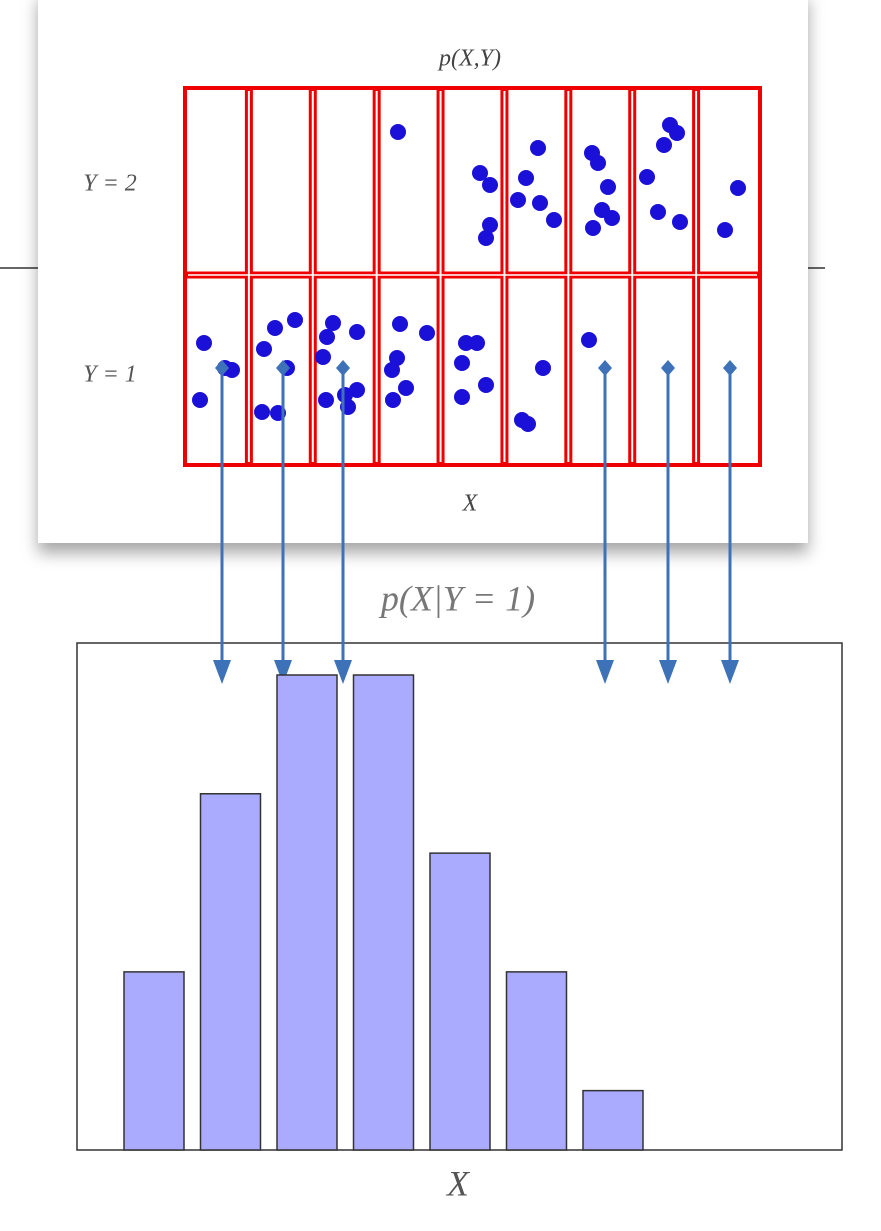  Describe the element at coordinates (456, 598) in the screenshot. I see `histogram-title: p(X|Y = 1)` at that location.